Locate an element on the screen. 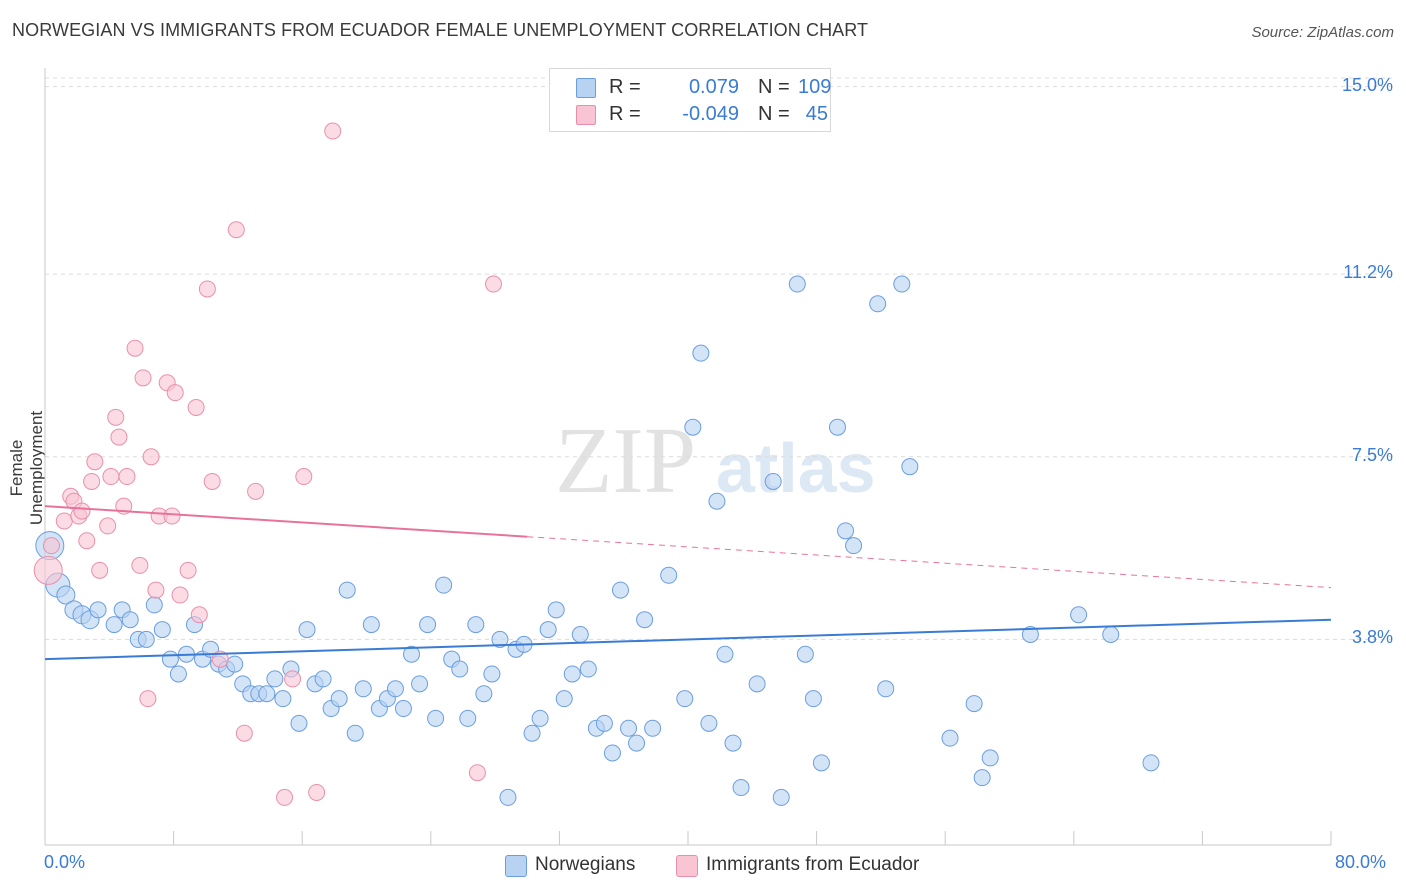 The image size is (1406, 892). ecuador-legend-swatch is located at coordinates (687, 866).